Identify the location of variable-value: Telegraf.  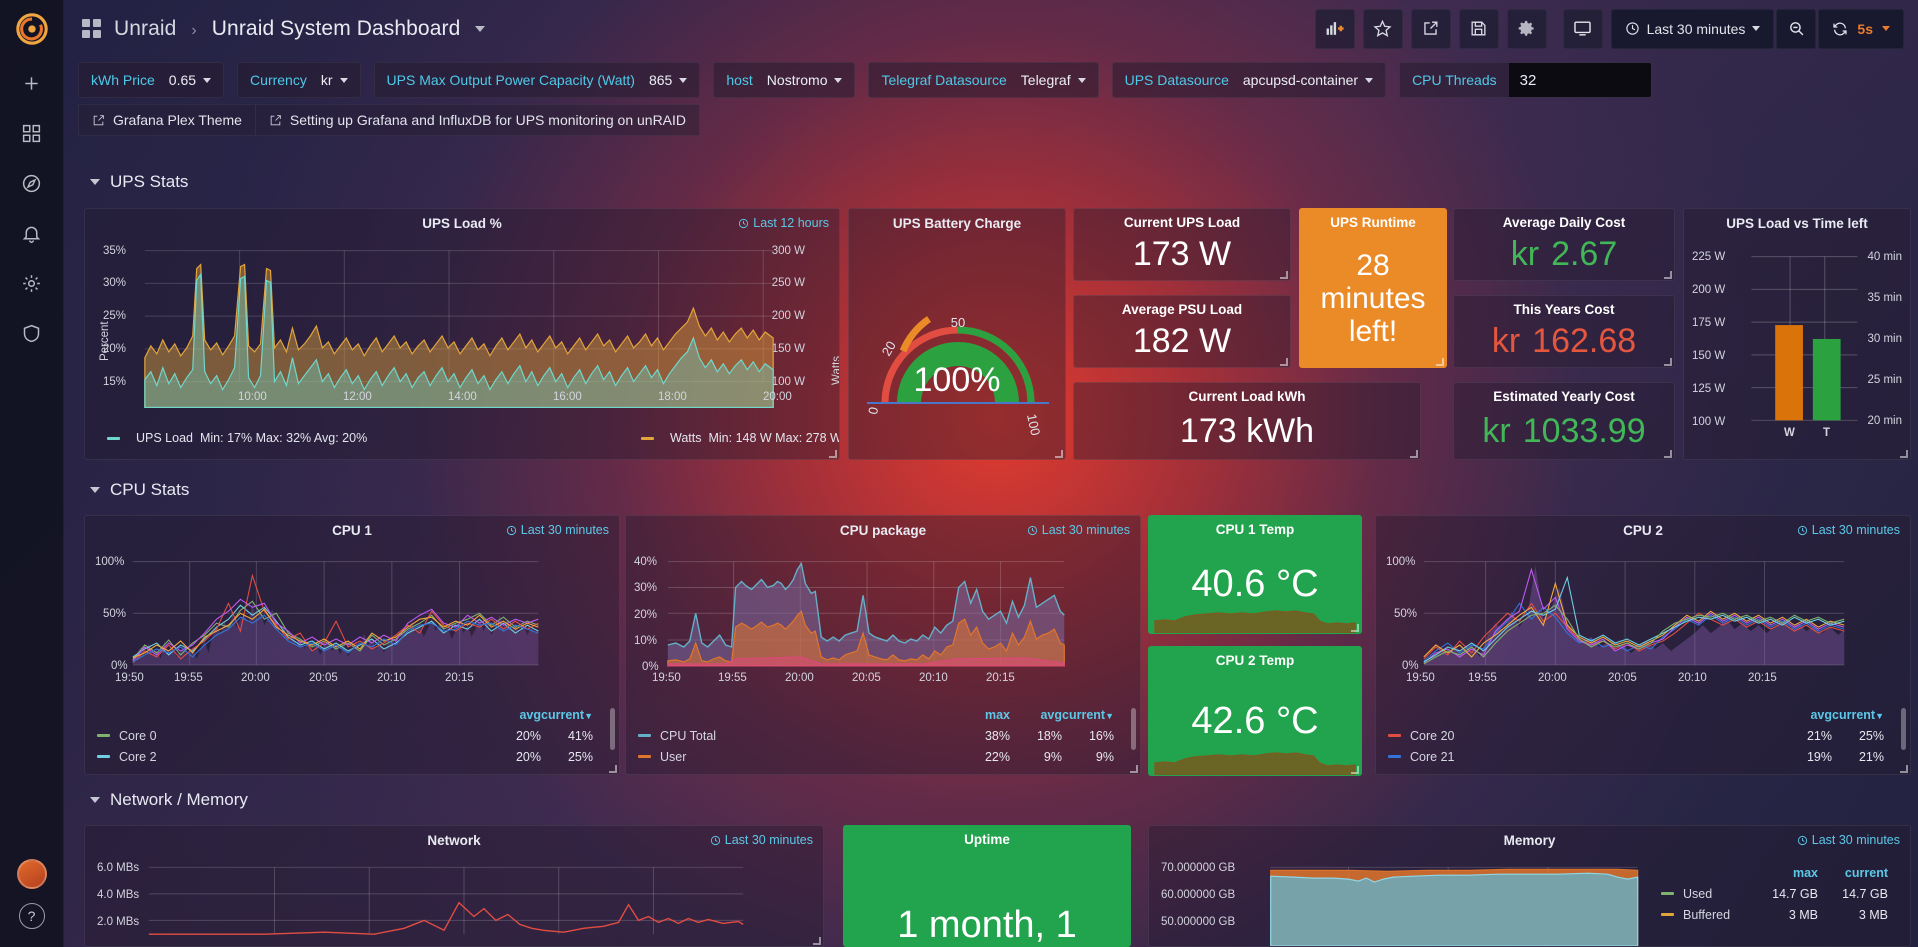
(1058, 80).